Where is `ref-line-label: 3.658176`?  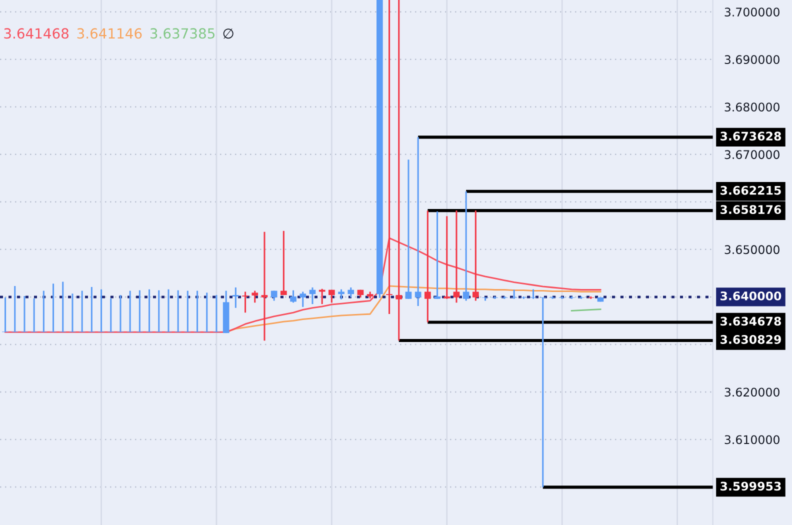 ref-line-label: 3.658176 is located at coordinates (751, 209).